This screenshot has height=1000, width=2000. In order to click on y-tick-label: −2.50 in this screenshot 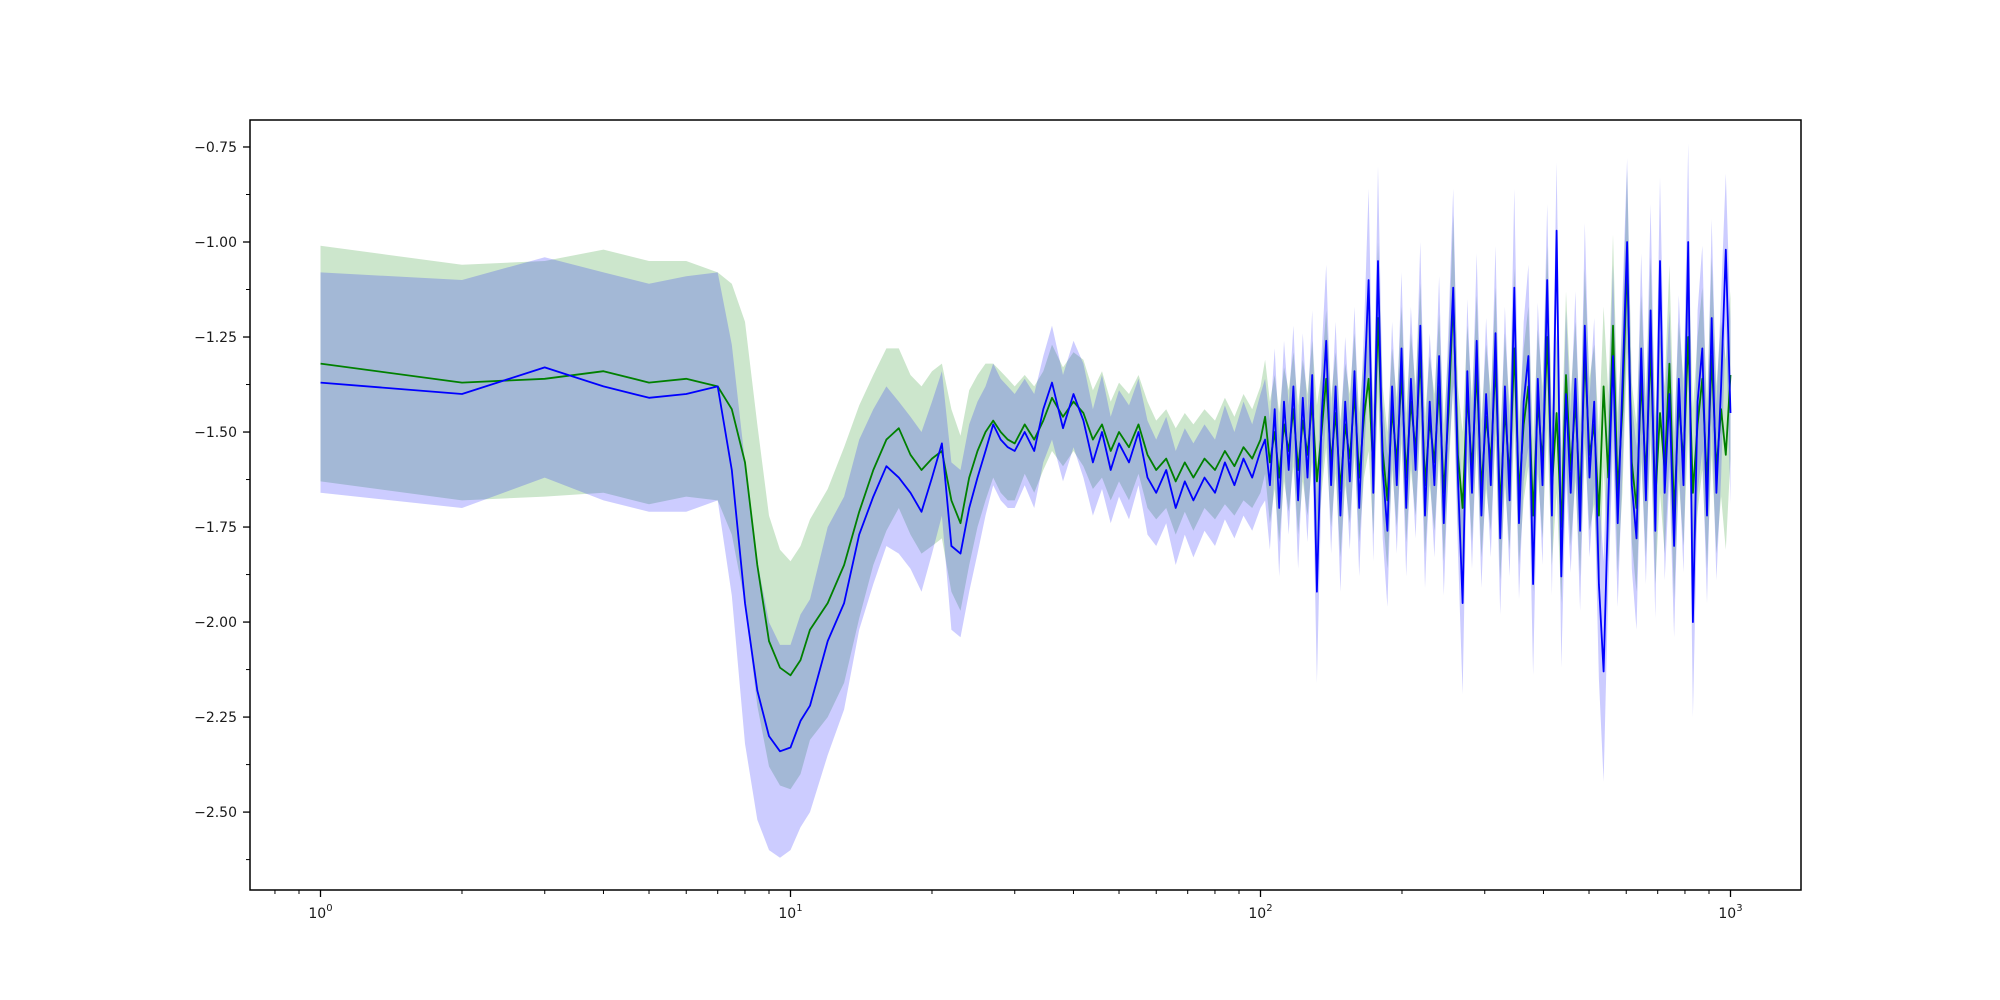, I will do `click(215, 813)`.